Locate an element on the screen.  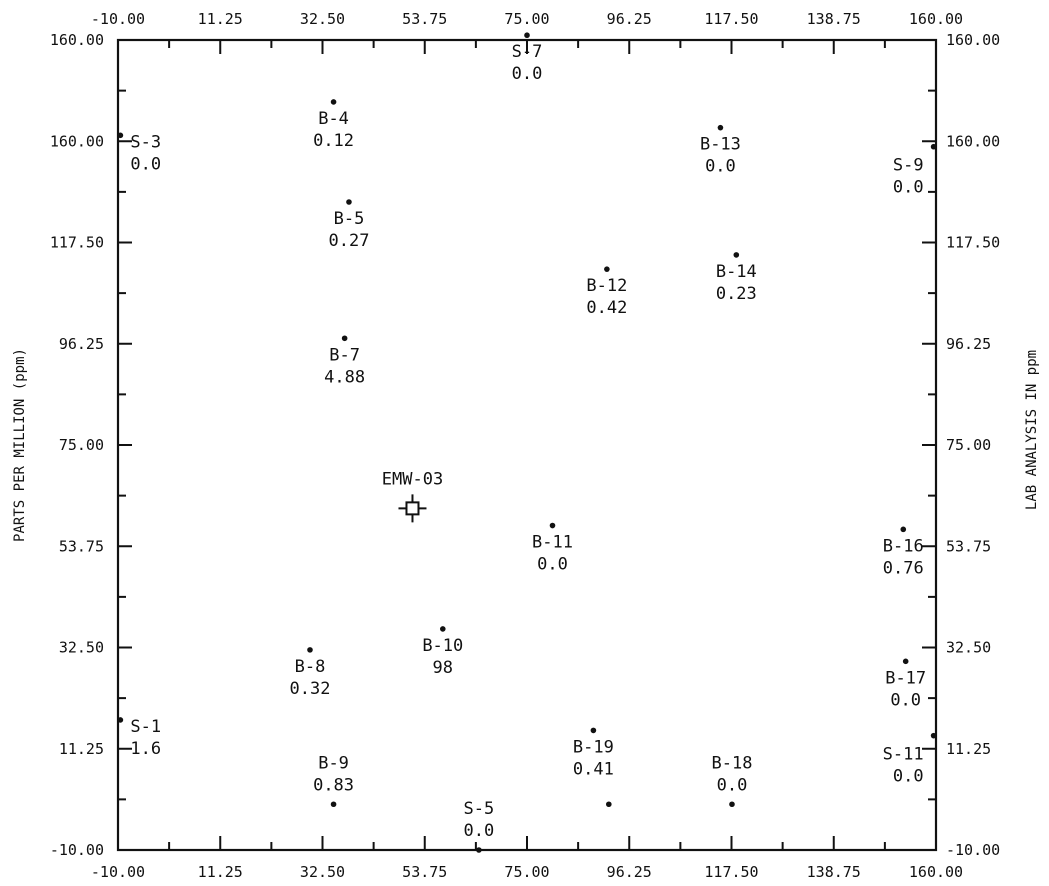
point-value-label: 0.83 is located at coordinates (333, 785).